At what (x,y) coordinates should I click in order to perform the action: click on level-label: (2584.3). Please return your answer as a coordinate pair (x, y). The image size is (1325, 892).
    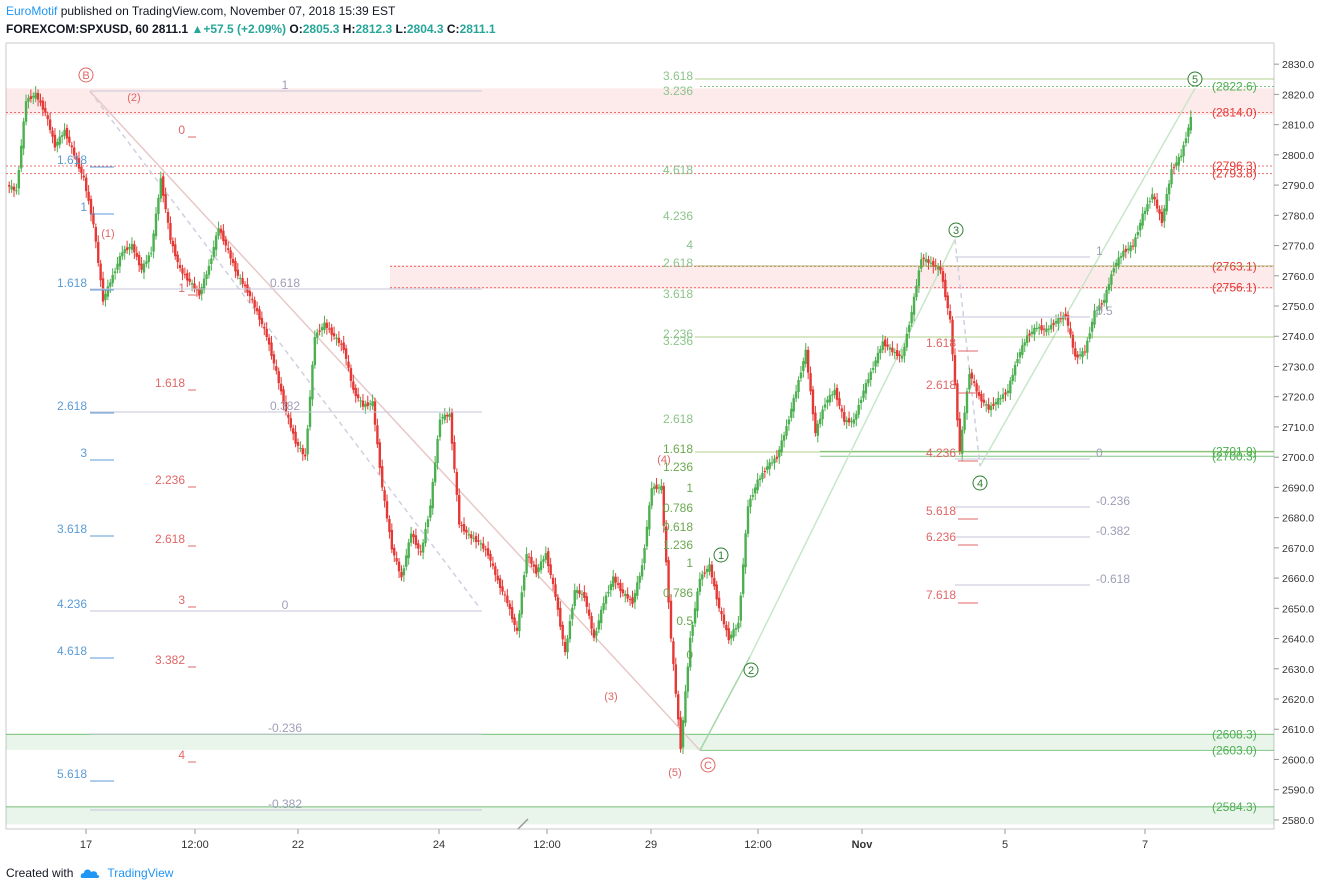
    Looking at the image, I should click on (1234, 807).